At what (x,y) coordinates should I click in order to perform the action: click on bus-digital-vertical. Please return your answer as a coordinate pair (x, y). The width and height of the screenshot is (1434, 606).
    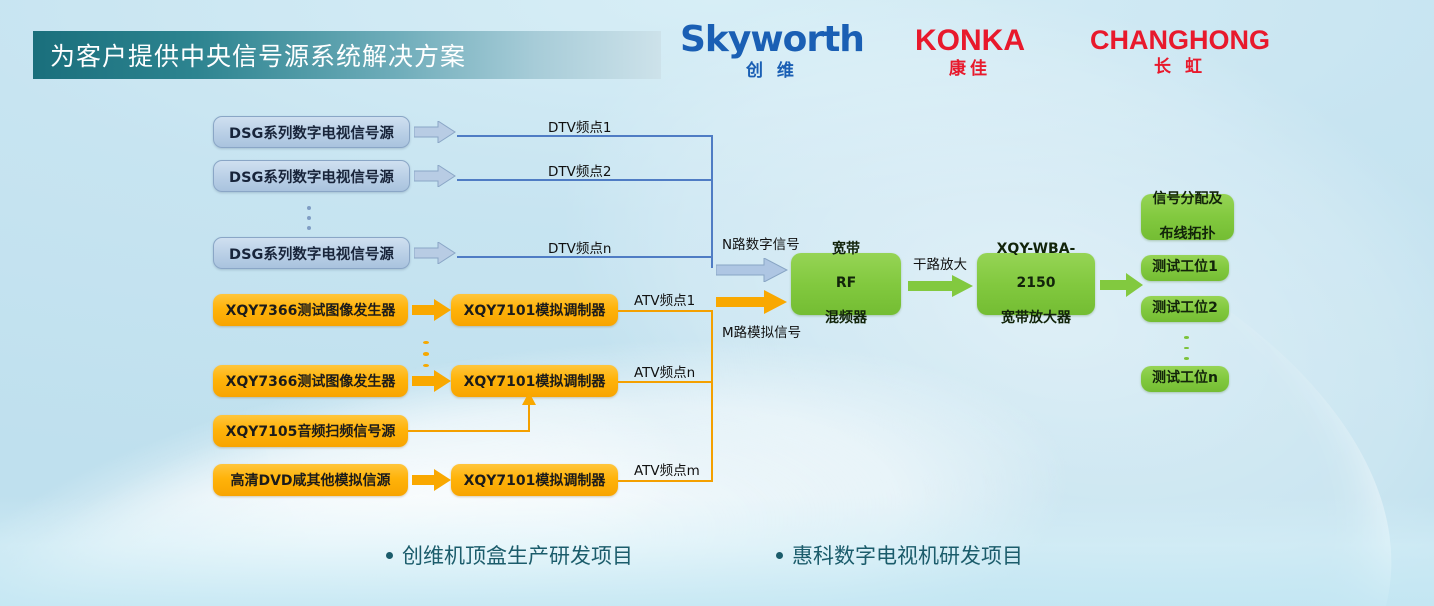
    Looking at the image, I should click on (712, 196).